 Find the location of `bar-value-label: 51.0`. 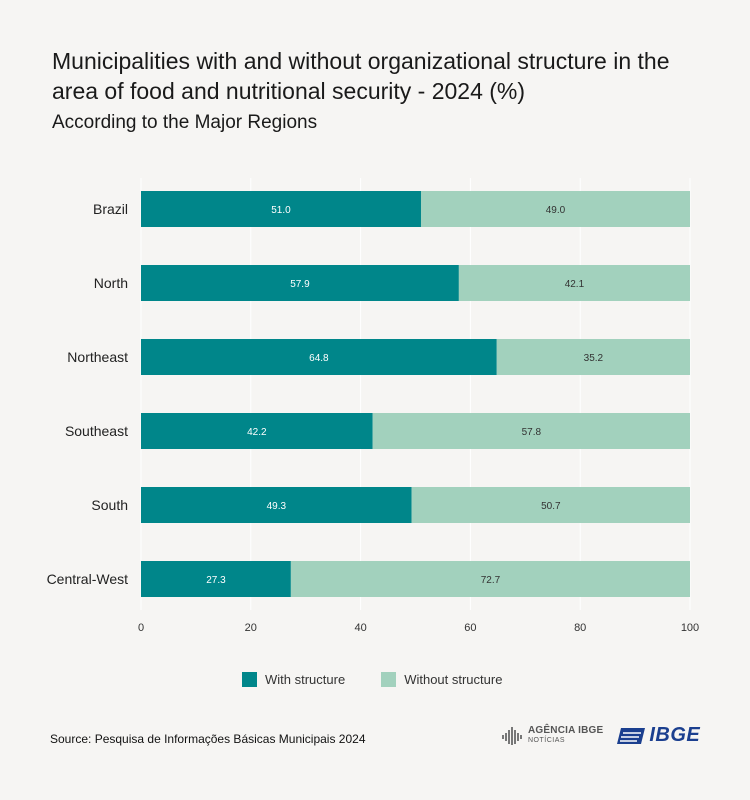

bar-value-label: 51.0 is located at coordinates (281, 210).